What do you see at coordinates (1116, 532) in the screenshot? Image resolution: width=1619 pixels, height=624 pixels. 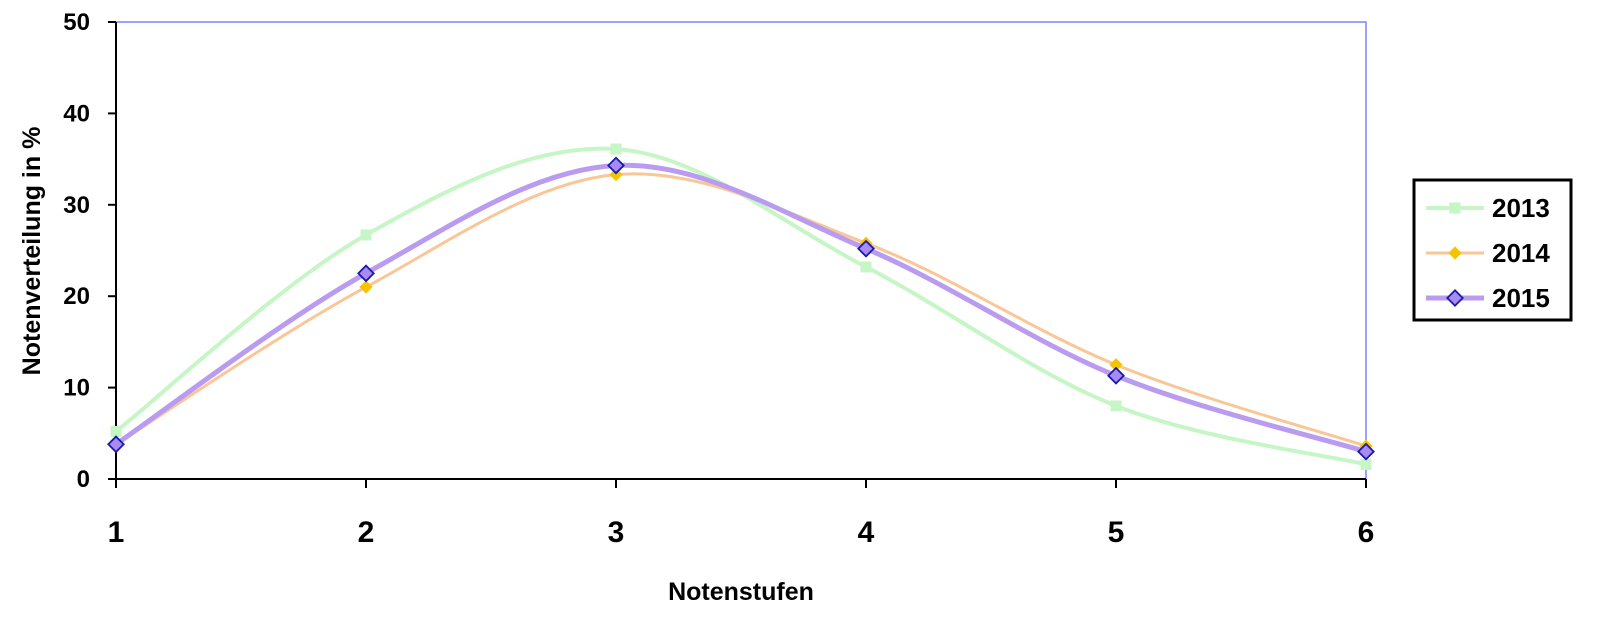 I see `x-tick-label: 5` at bounding box center [1116, 532].